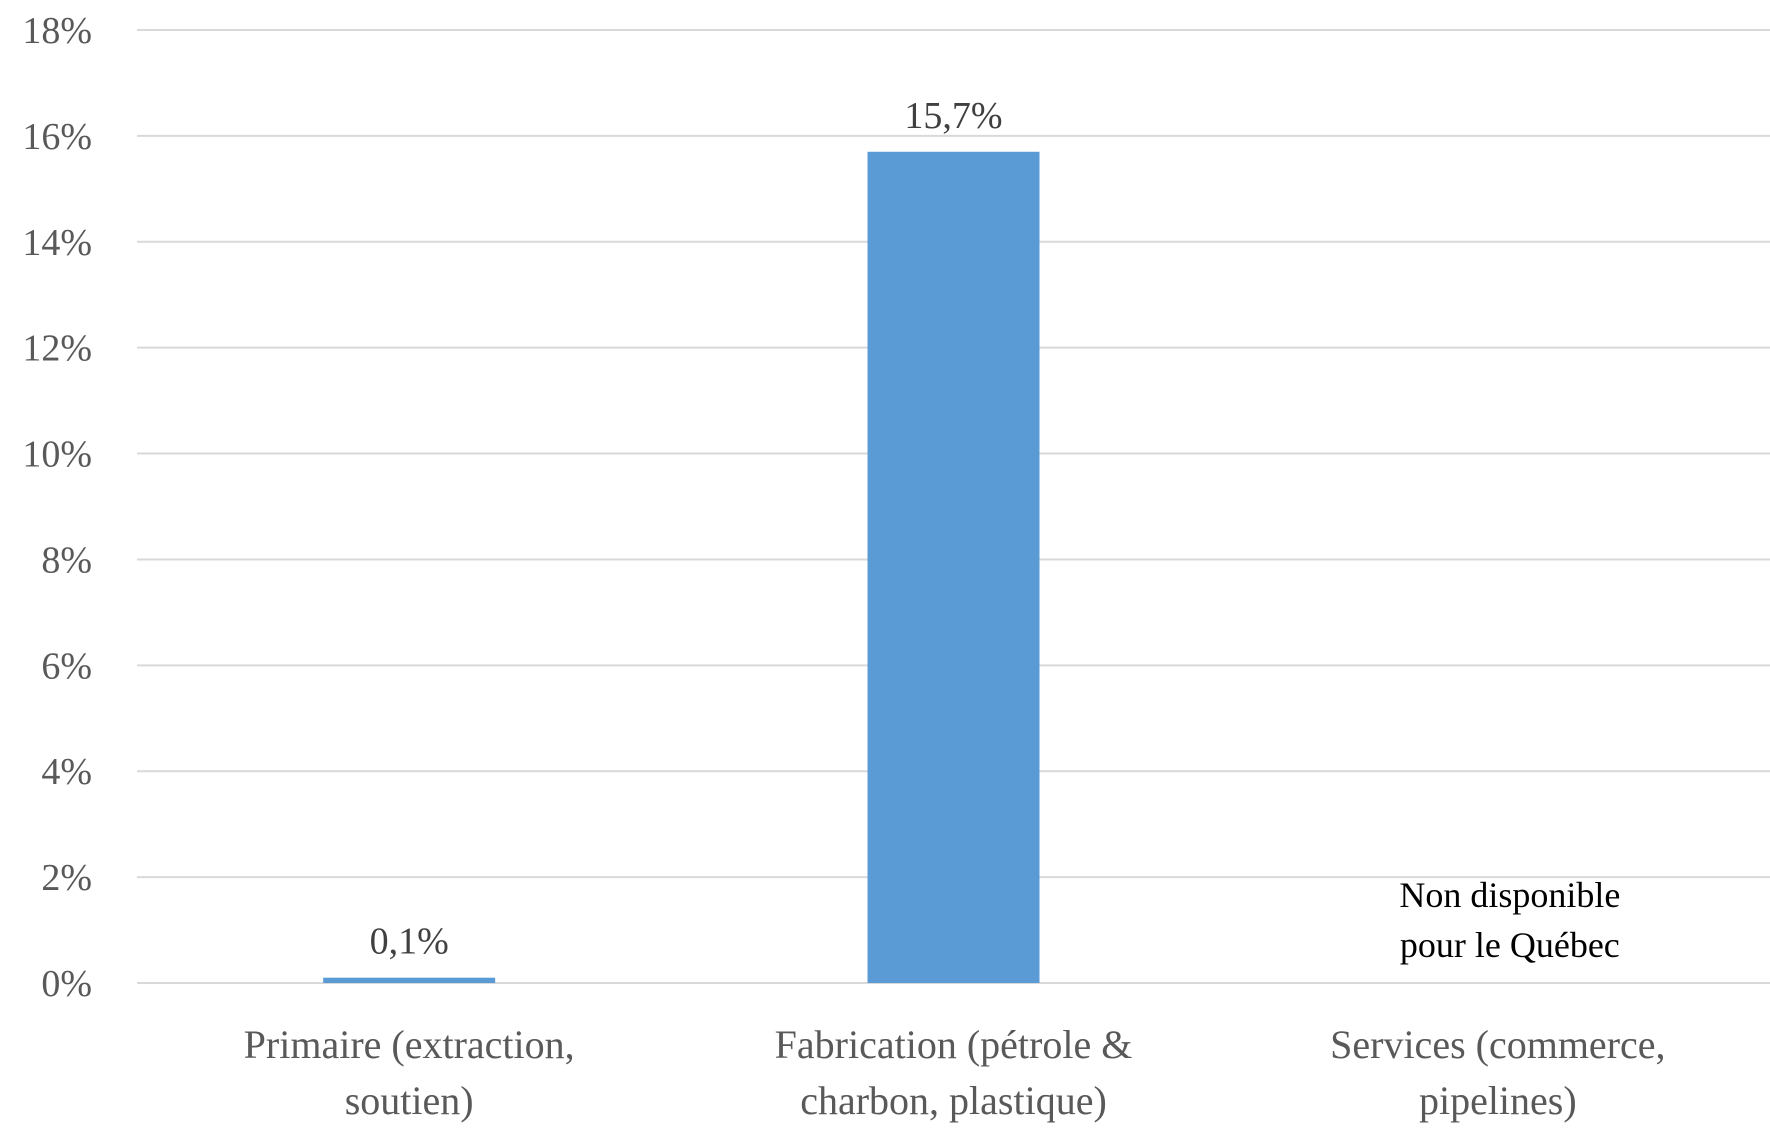 This screenshot has height=1128, width=1770. Describe the element at coordinates (66, 560) in the screenshot. I see `y-tick-label: 8%` at that location.